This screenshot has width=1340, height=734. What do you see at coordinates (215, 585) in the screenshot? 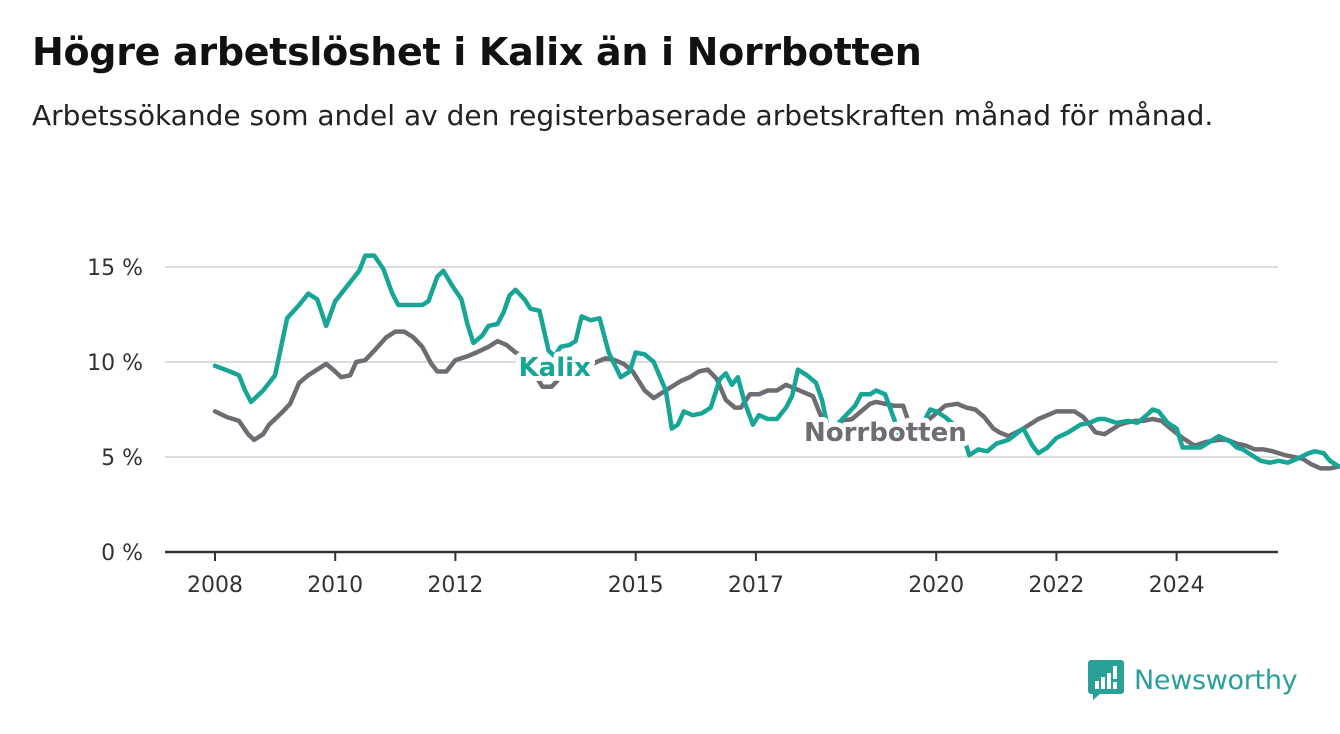
I see `x-tick-label: 2008` at bounding box center [215, 585].